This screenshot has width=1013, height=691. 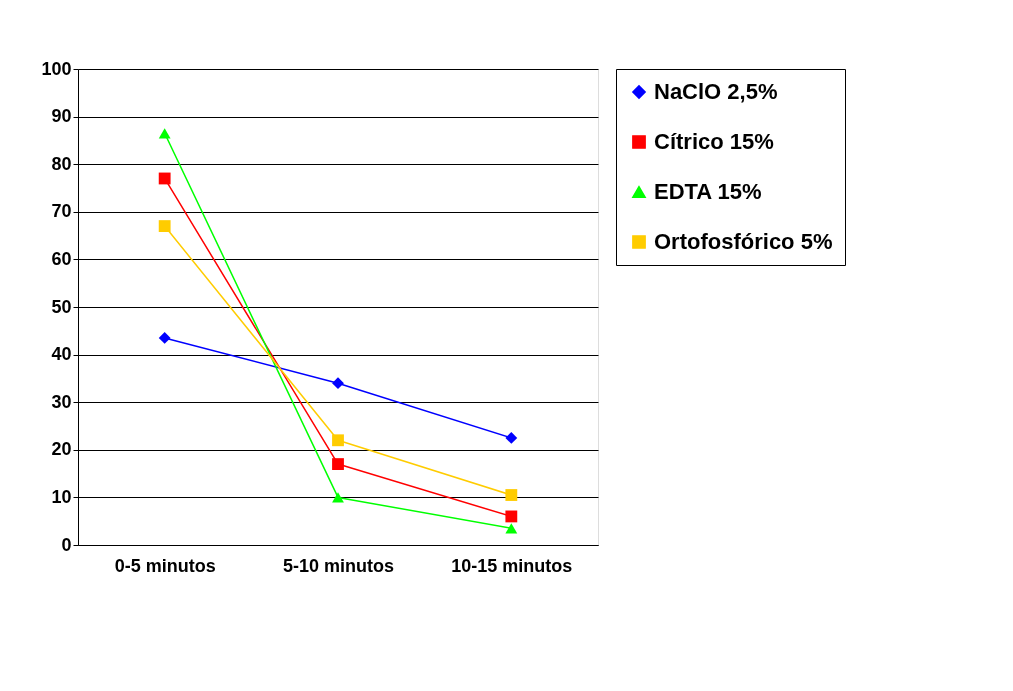 I want to click on y-tick-label: 30, so click(x=61, y=401).